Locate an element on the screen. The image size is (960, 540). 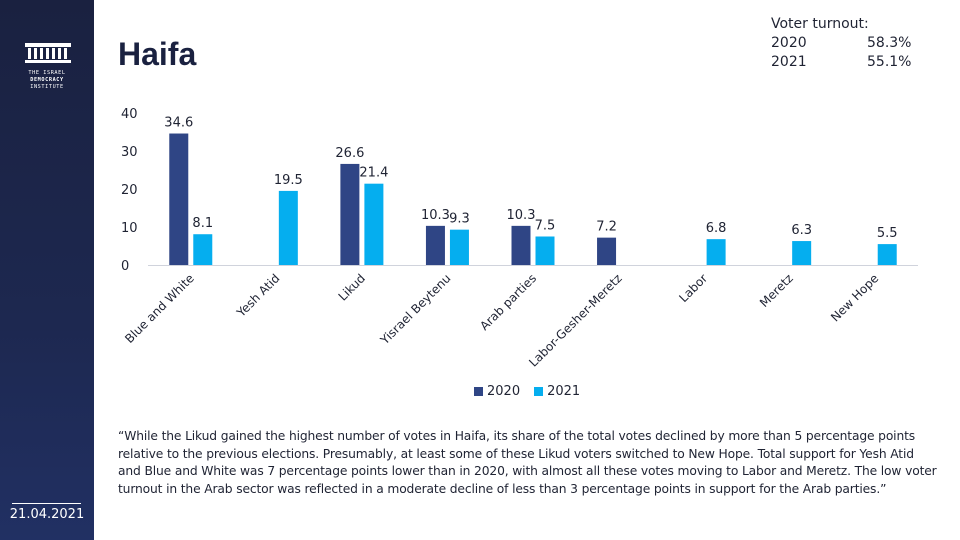
bar-2021-meretz is located at coordinates (802, 253).